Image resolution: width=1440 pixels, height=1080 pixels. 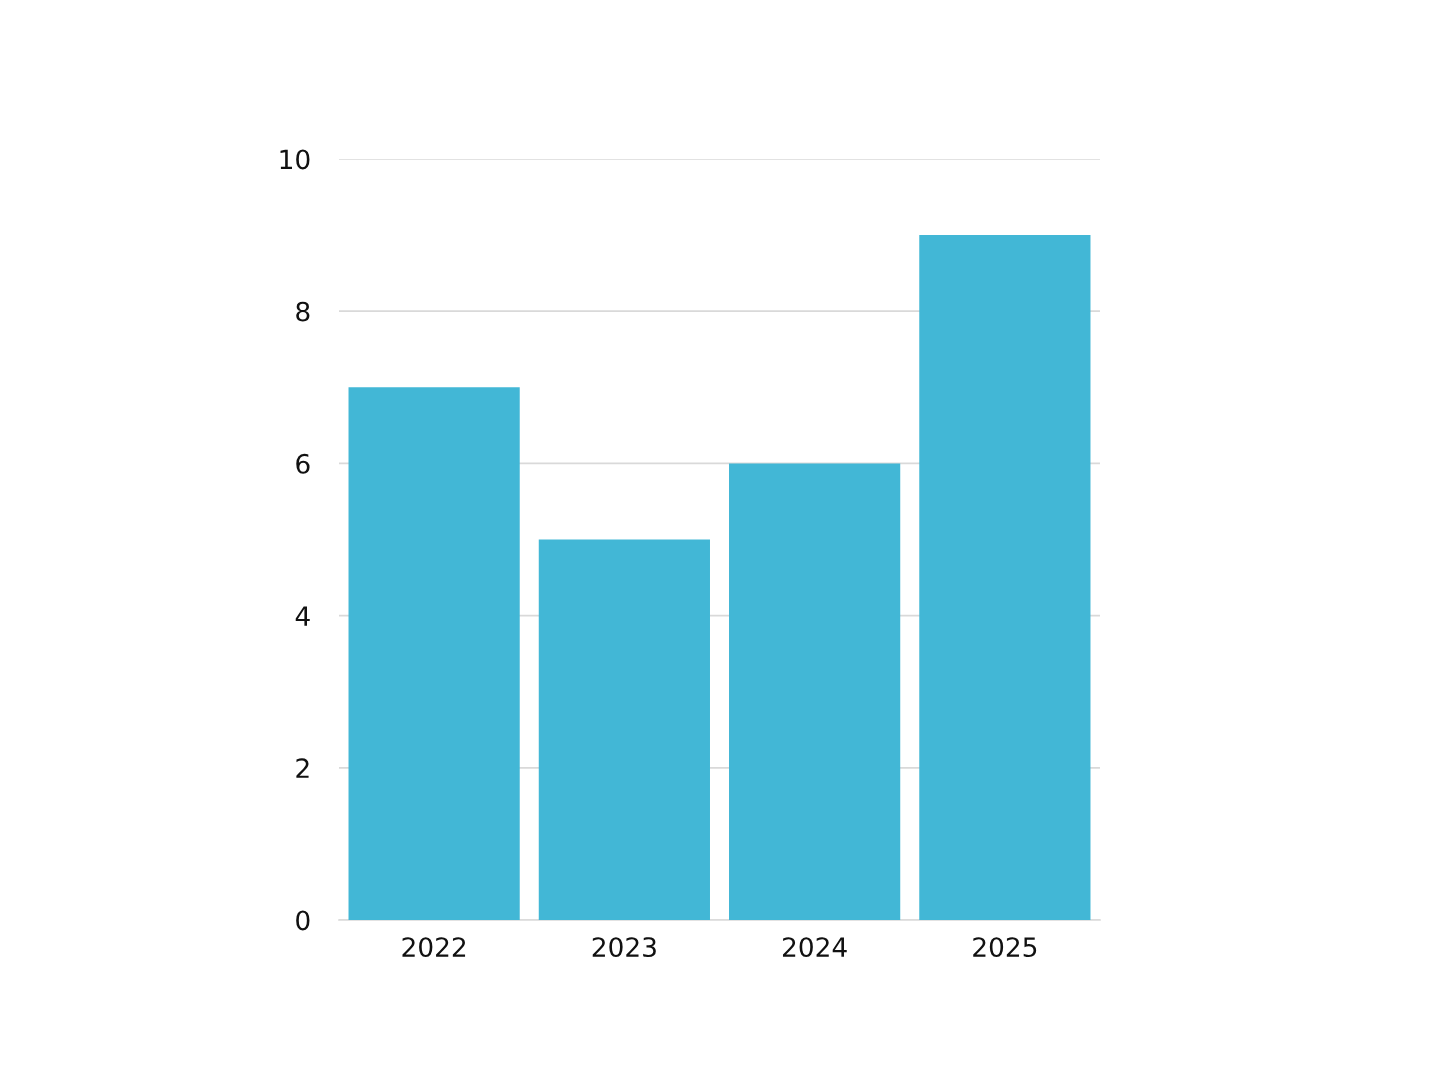 What do you see at coordinates (1005, 947) in the screenshot?
I see `x-tick-label: 2025` at bounding box center [1005, 947].